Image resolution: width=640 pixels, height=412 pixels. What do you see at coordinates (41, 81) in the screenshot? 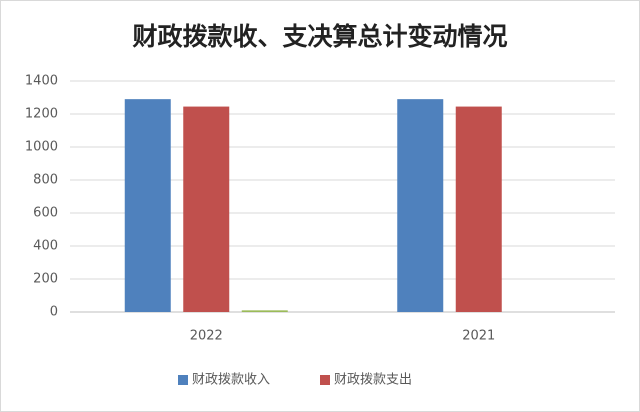
I see `y-tick-label: 1400` at bounding box center [41, 81].